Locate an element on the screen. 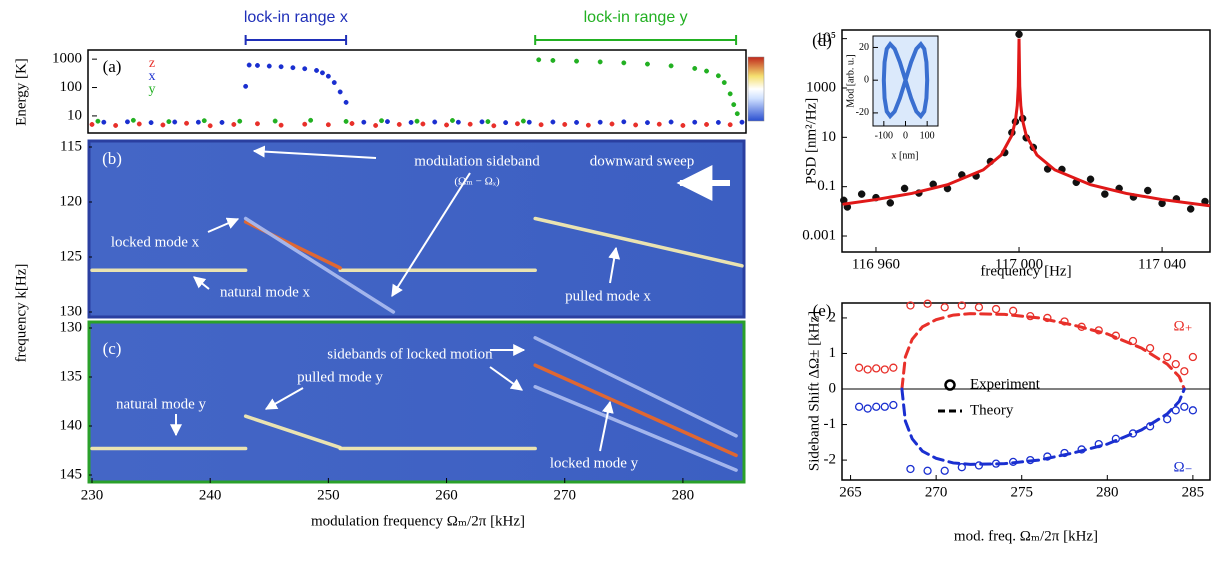  y-tick-label: 0.1 is located at coordinates (826, 186).